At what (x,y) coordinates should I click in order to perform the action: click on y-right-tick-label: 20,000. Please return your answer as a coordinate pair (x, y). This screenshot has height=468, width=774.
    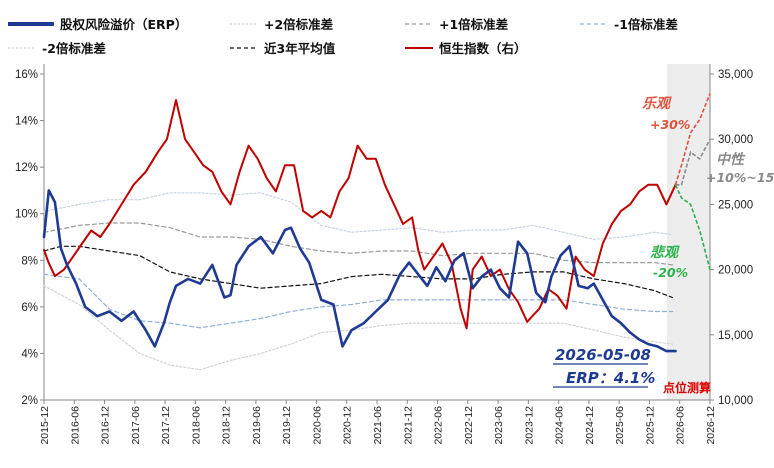
    Looking at the image, I should click on (735, 271).